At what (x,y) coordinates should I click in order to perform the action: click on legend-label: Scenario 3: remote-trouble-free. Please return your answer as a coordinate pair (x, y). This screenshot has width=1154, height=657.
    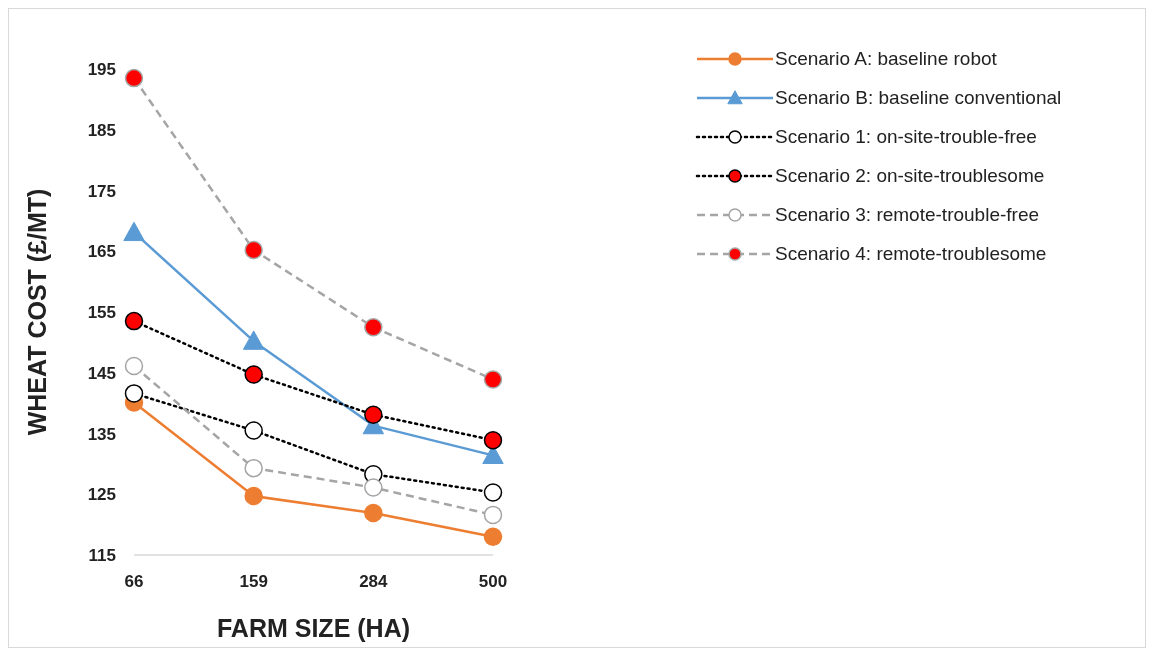
    Looking at the image, I should click on (907, 214).